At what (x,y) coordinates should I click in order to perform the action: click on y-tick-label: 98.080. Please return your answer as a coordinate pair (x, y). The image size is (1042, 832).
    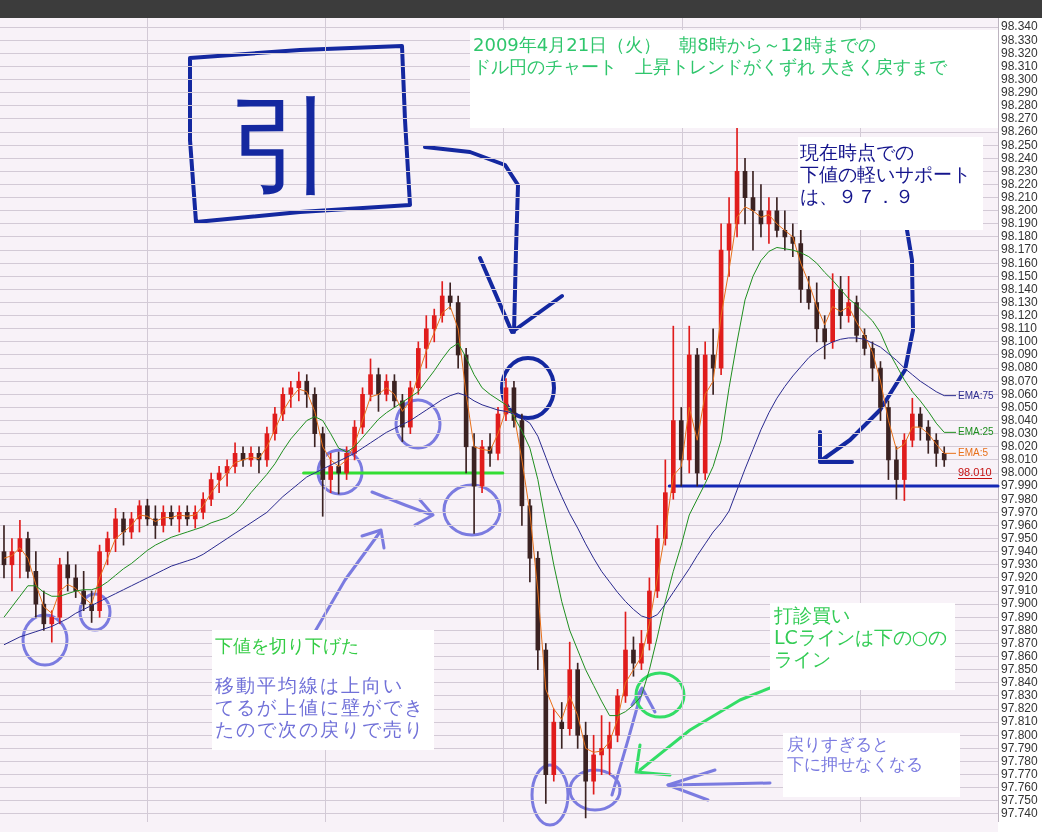
    Looking at the image, I should click on (1020, 367).